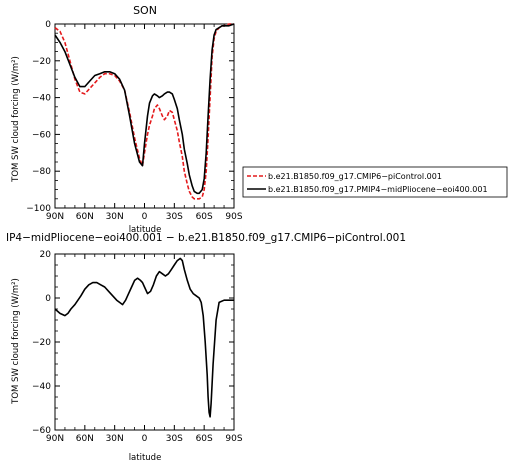  What do you see at coordinates (46, 255) in the screenshot?
I see `y-tick-label: 20` at bounding box center [46, 255].